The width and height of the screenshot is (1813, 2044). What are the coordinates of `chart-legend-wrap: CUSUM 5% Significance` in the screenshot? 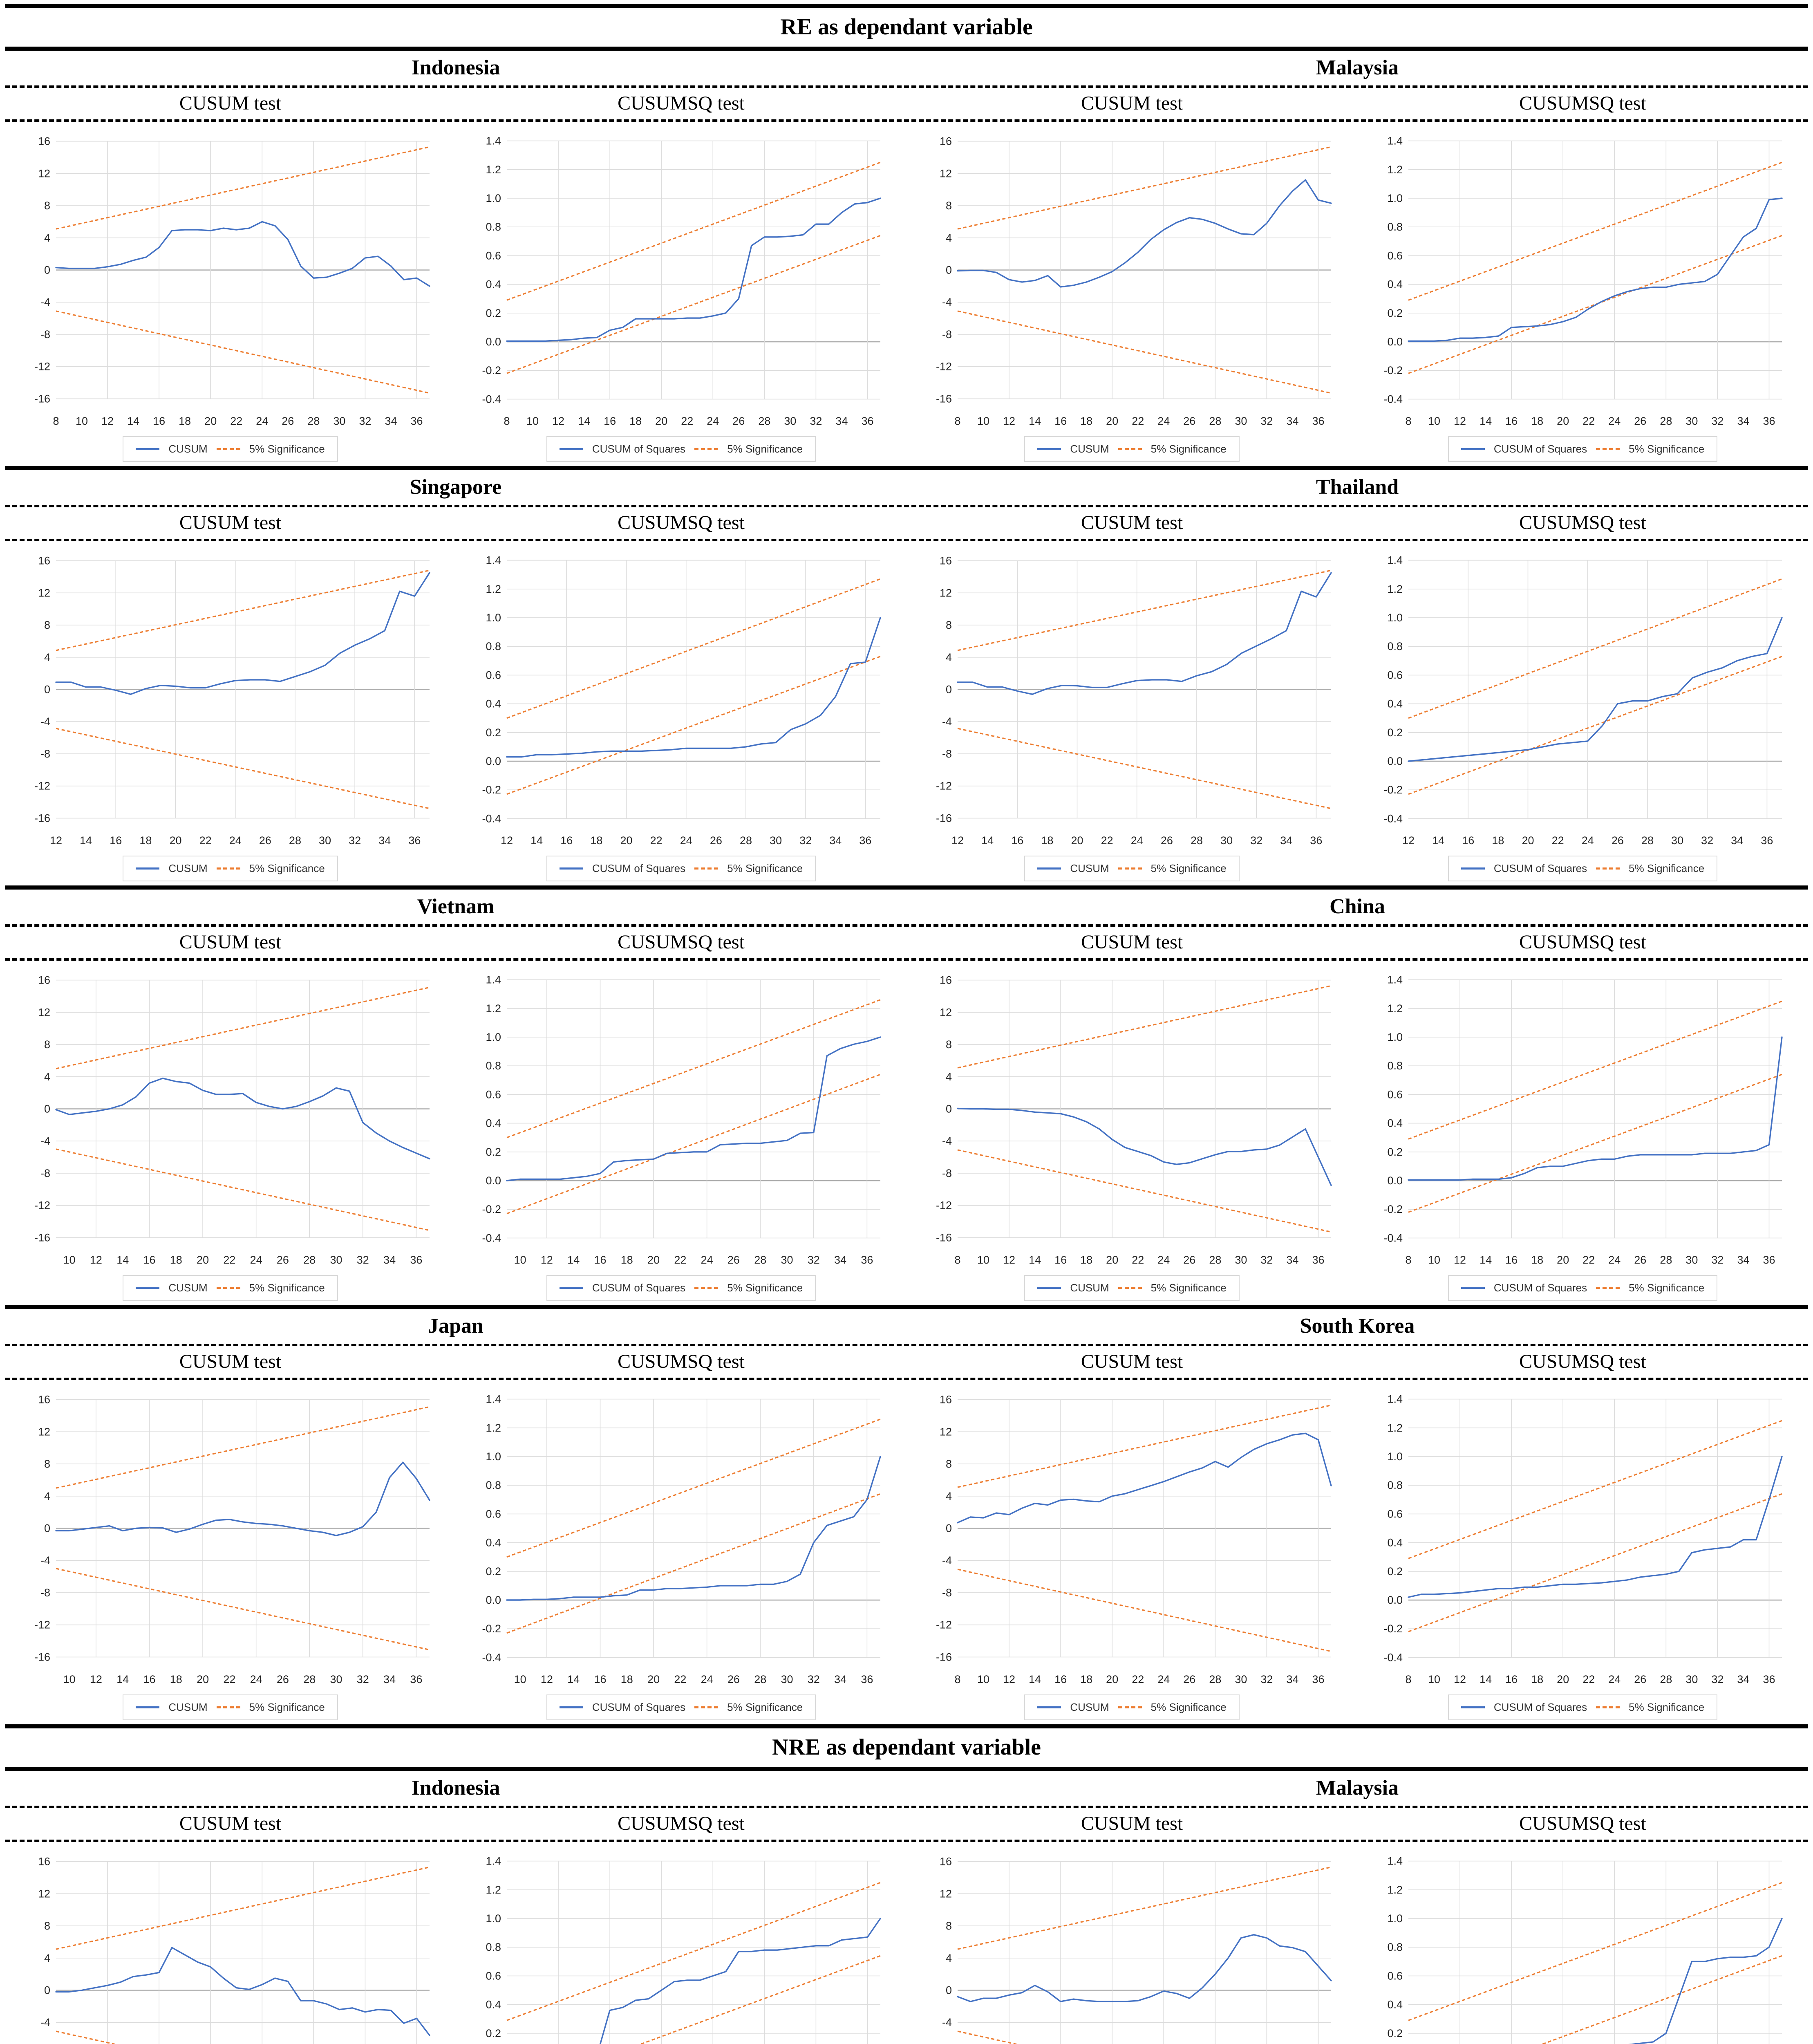 It's located at (1131, 866).